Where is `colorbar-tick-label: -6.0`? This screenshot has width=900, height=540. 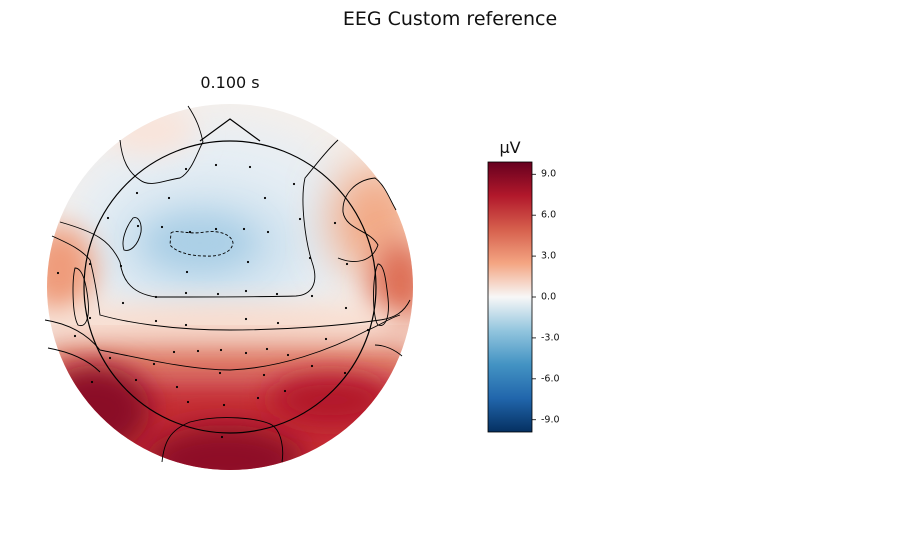
colorbar-tick-label: -6.0 is located at coordinates (550, 379).